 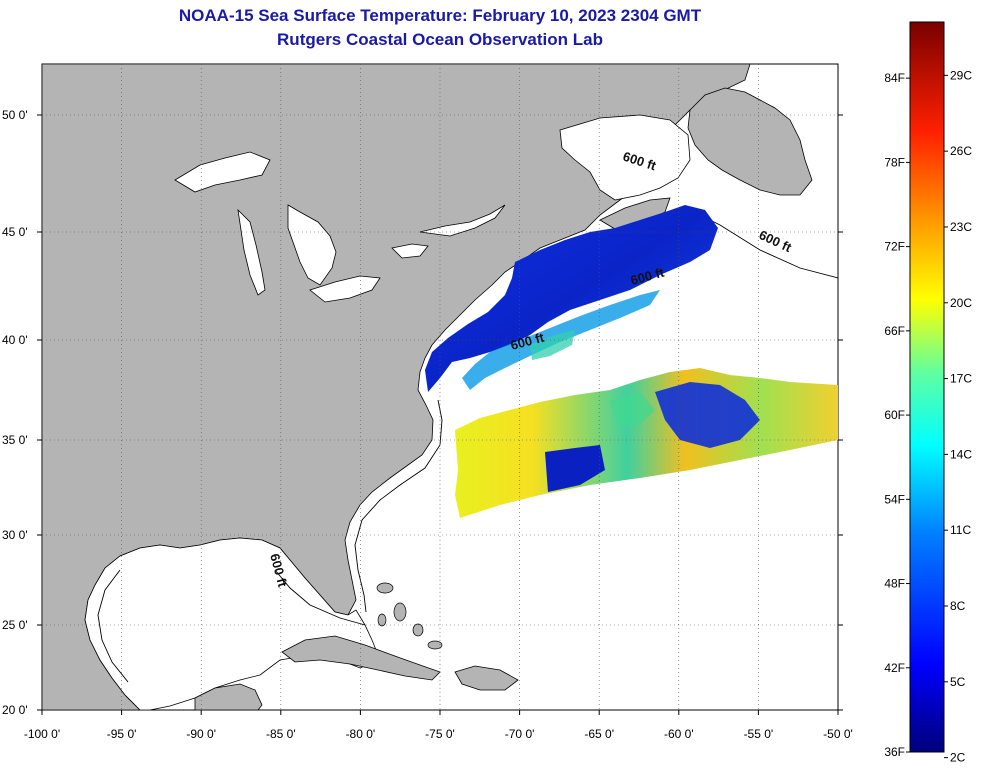 What do you see at coordinates (960, 530) in the screenshot?
I see `colorbar-c-label: 11C` at bounding box center [960, 530].